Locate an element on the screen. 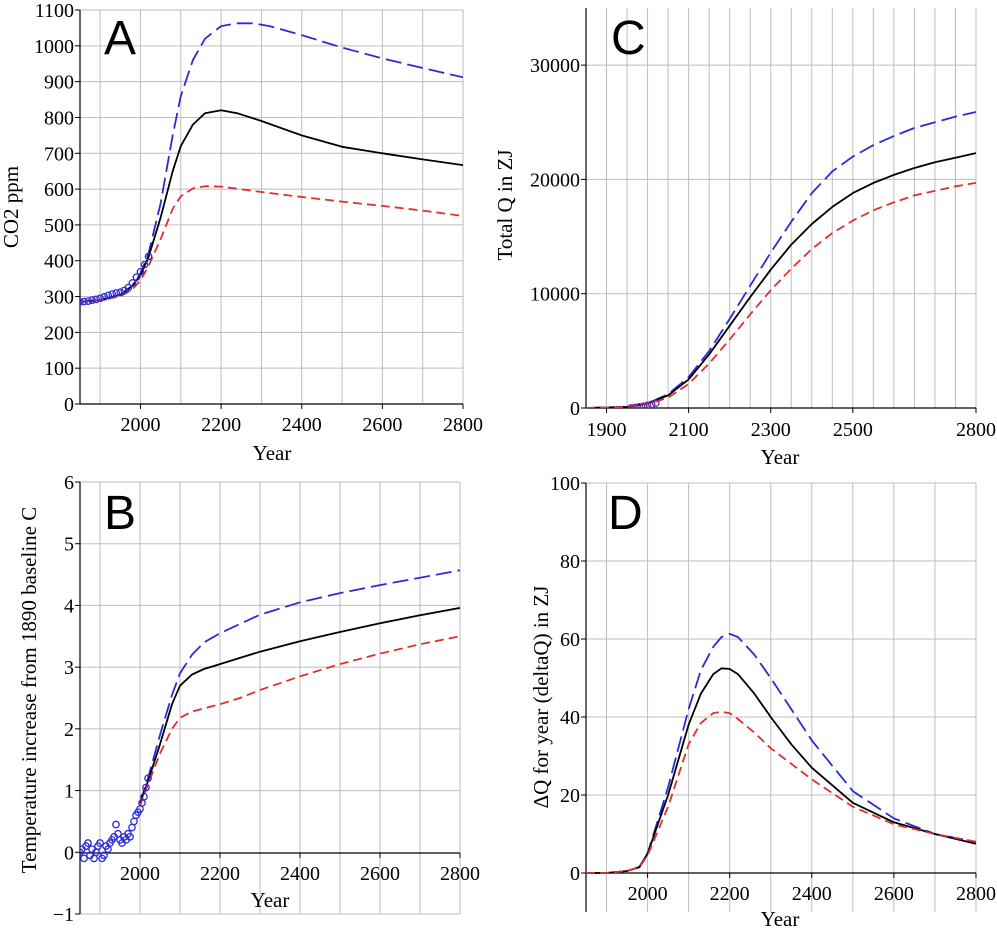  y-tick-label: 20 is located at coordinates (570, 796).